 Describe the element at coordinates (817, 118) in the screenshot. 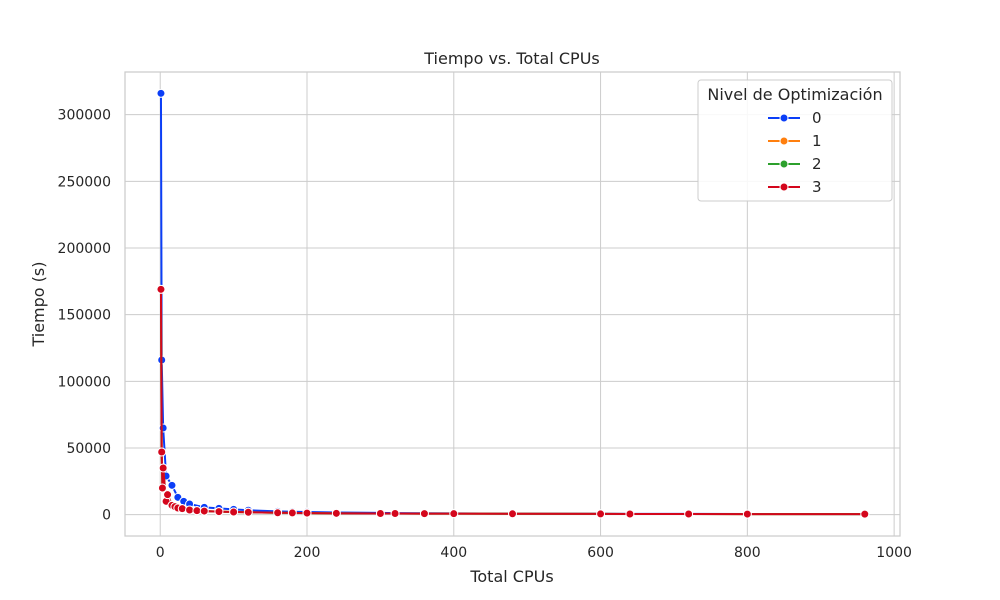

I see `legend-label: 0` at that location.